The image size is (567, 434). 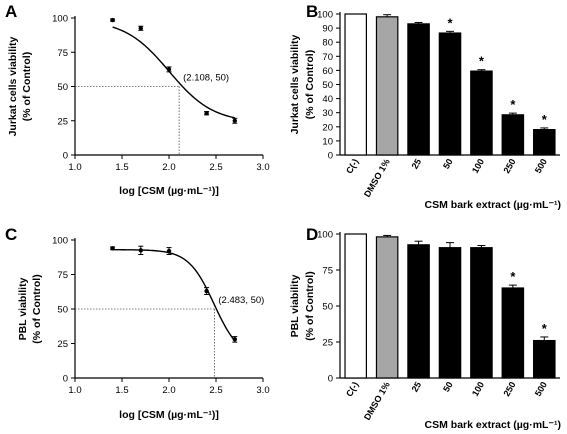 I want to click on y-tick-label: 70, so click(x=327, y=57).